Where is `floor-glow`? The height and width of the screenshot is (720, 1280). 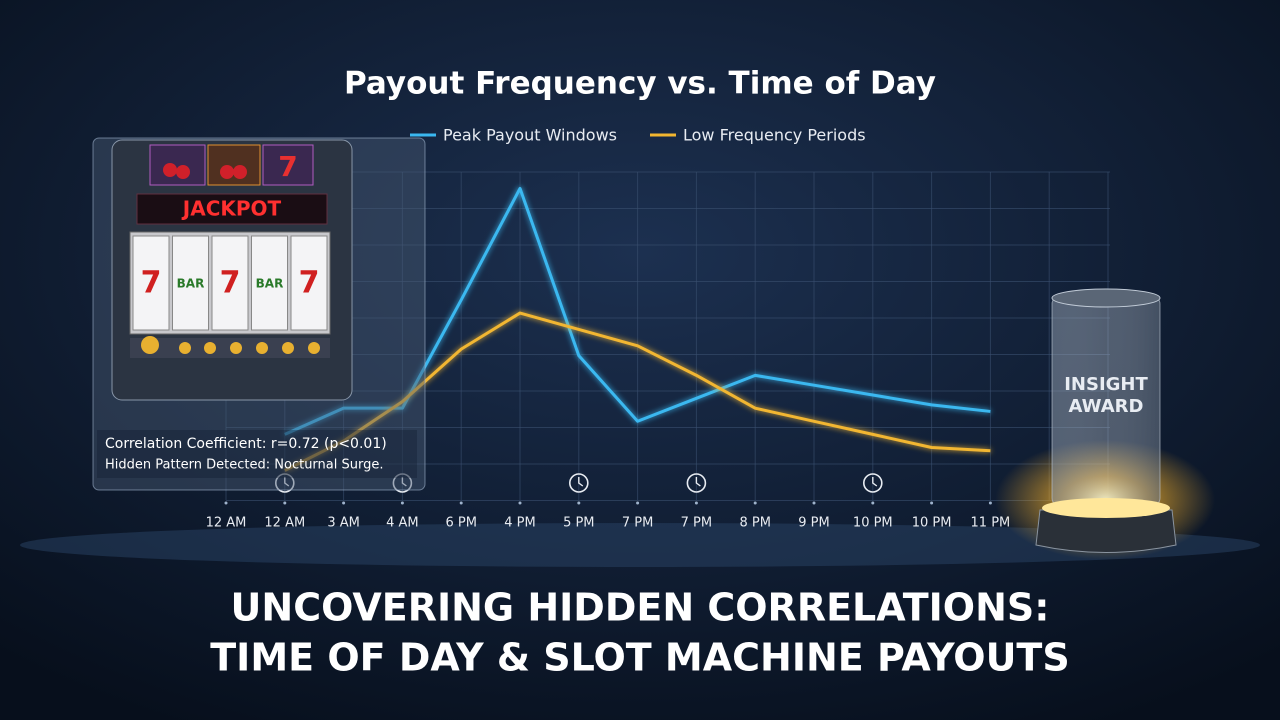
floor-glow is located at coordinates (640, 545).